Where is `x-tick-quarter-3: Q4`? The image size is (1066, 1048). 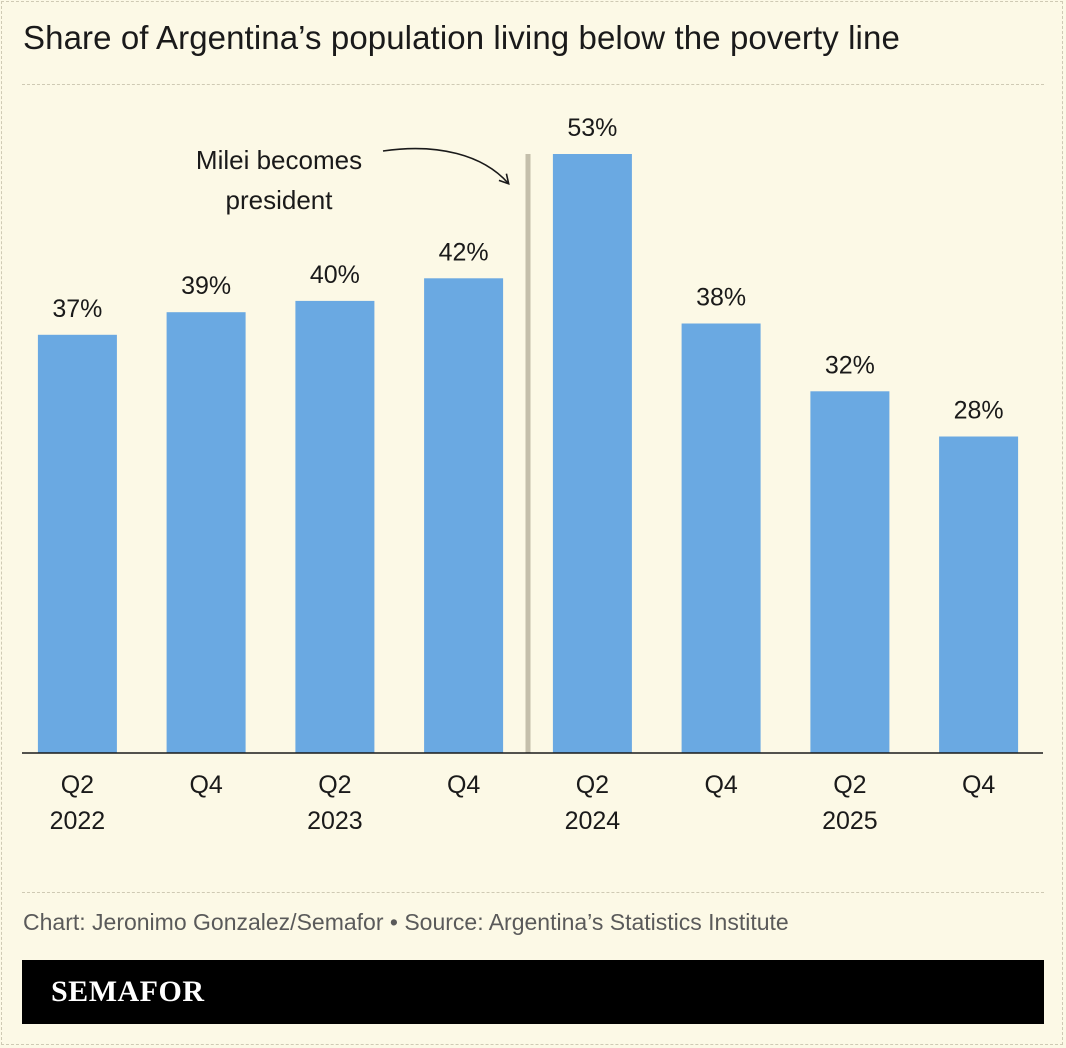
x-tick-quarter-3: Q4 is located at coordinates (463, 785).